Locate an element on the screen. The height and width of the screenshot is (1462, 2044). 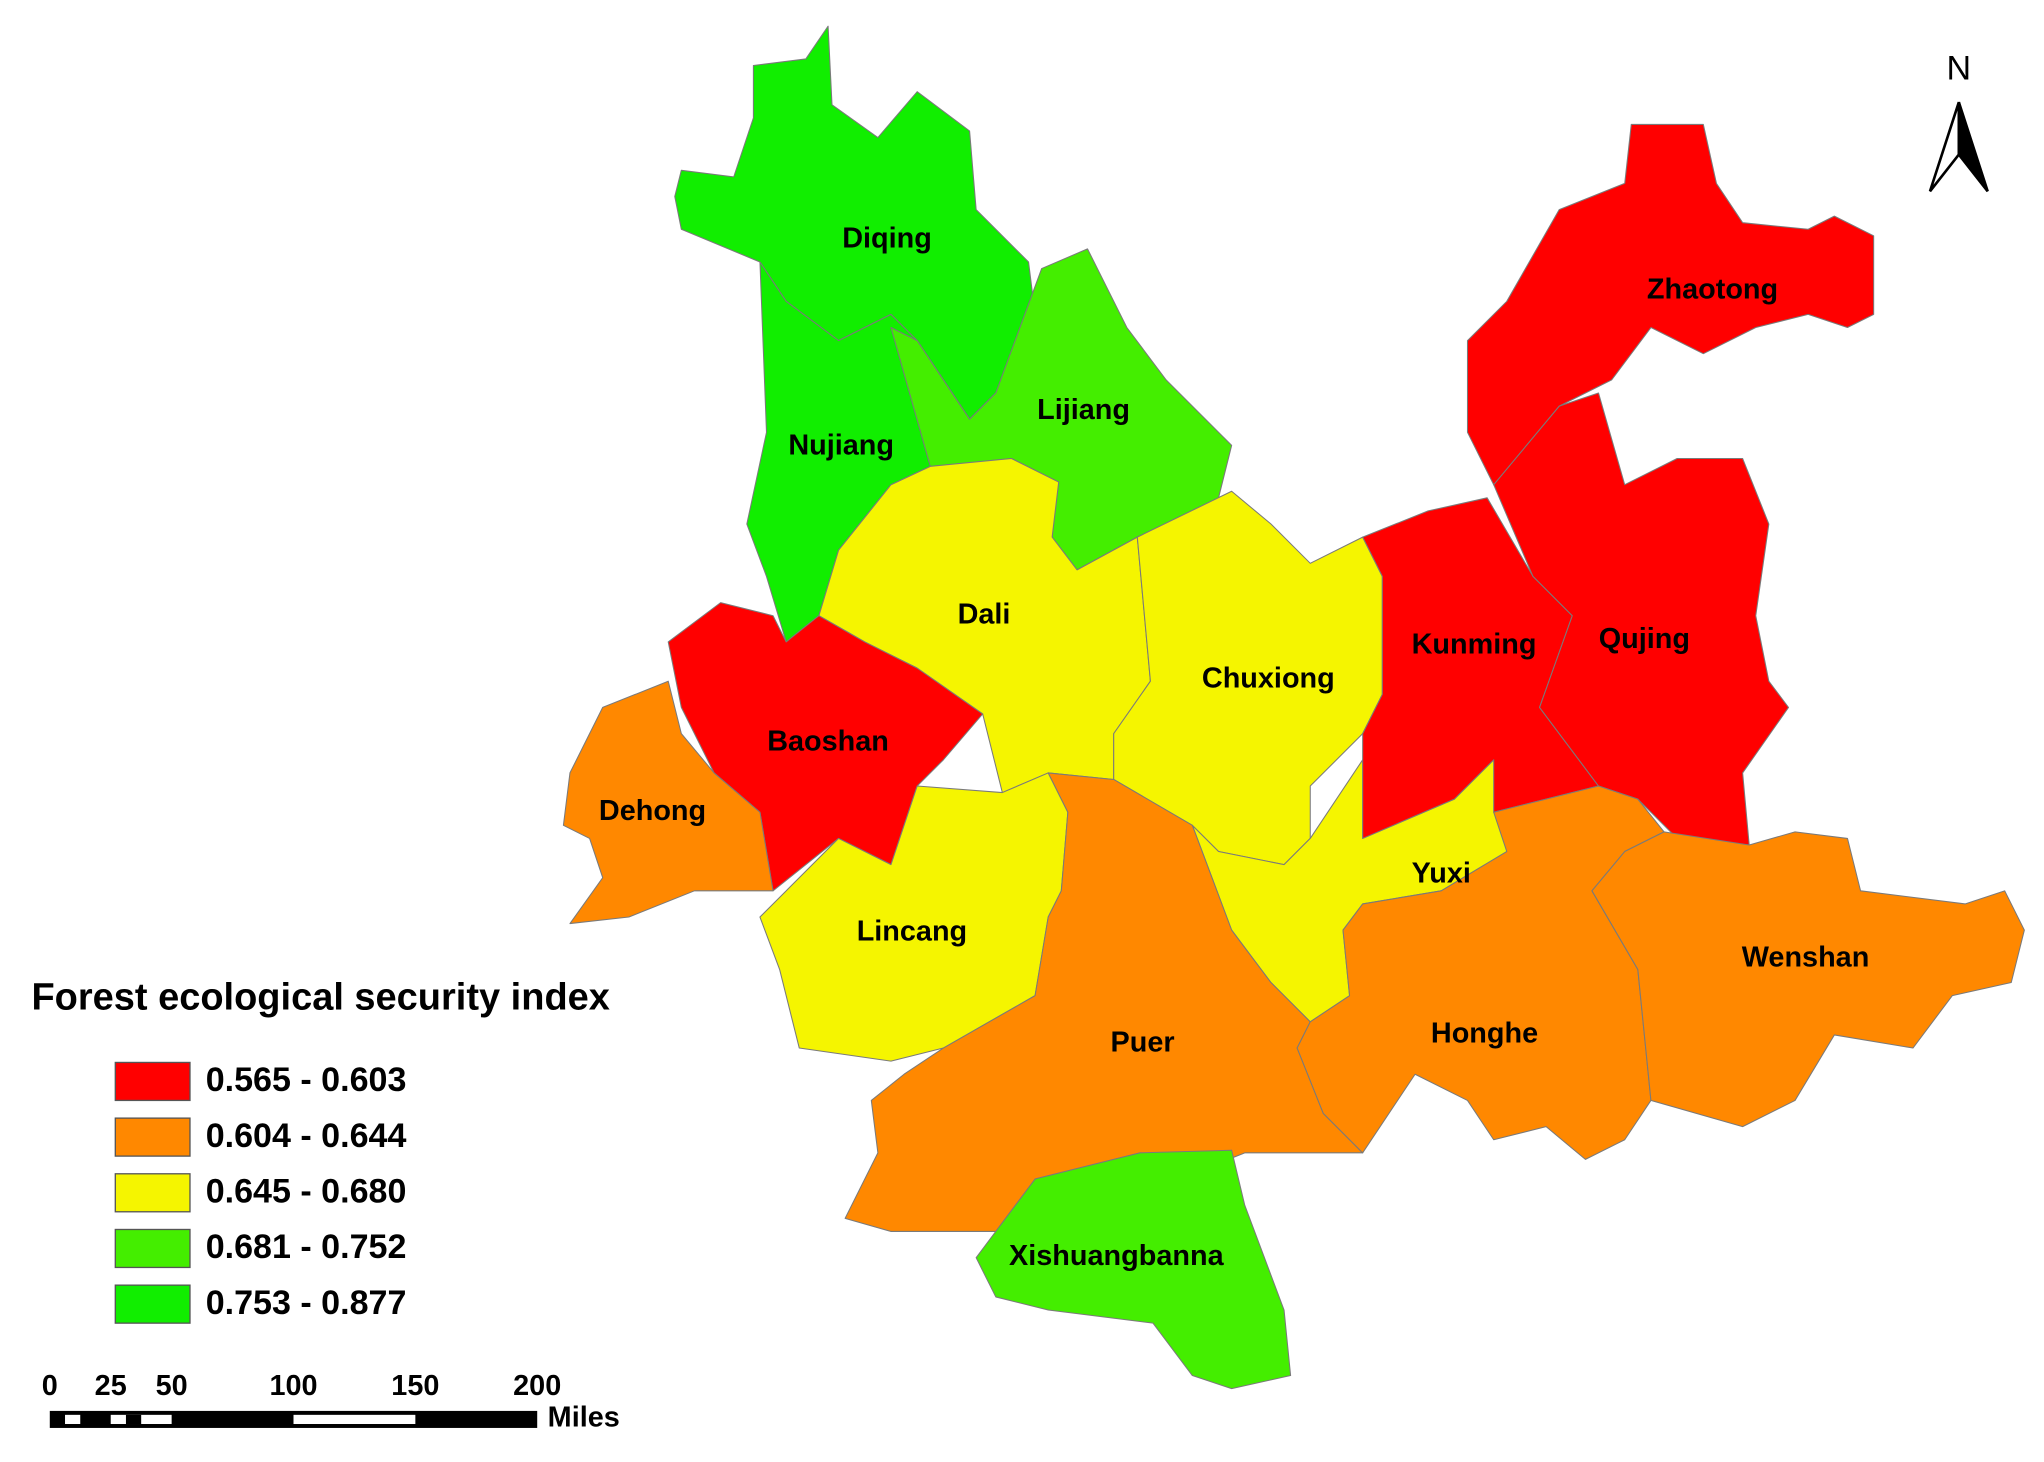
region-label: Wenshan is located at coordinates (1806, 958).